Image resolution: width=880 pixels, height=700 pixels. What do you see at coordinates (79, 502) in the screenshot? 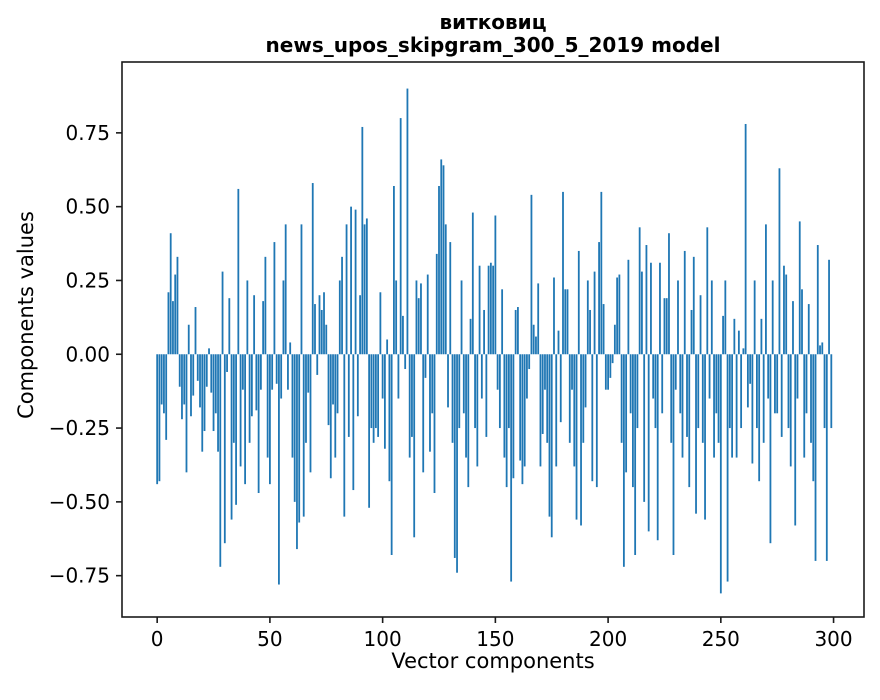
I see `y-tick-label: −0.50` at bounding box center [79, 502].